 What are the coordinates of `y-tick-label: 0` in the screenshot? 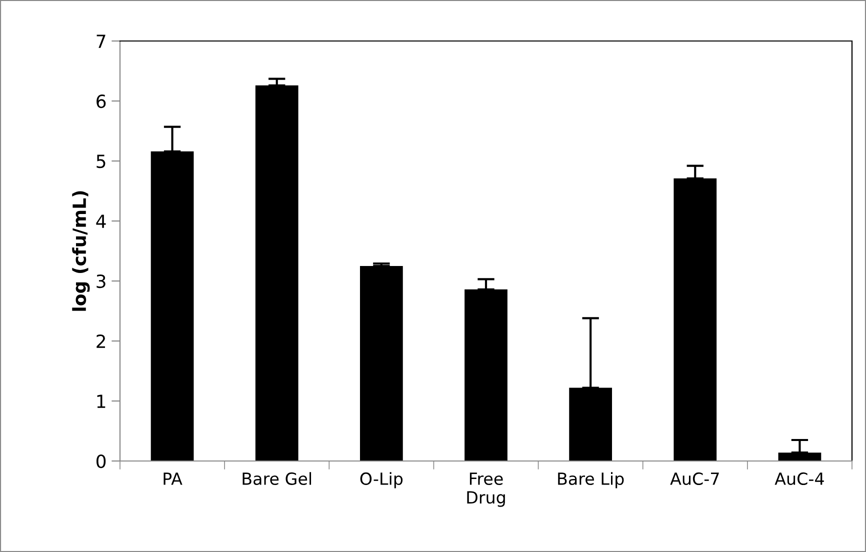 It's located at (101, 461).